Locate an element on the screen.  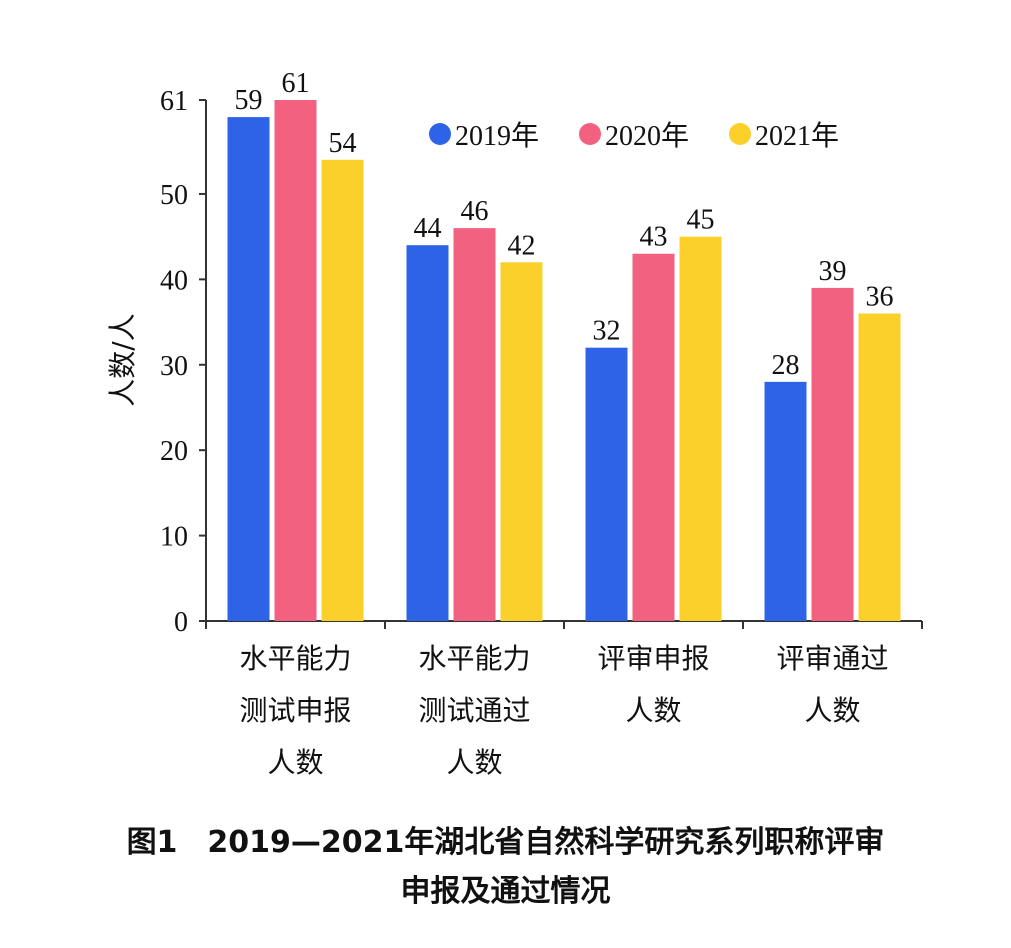
bar-2021年-3 is located at coordinates (879, 467).